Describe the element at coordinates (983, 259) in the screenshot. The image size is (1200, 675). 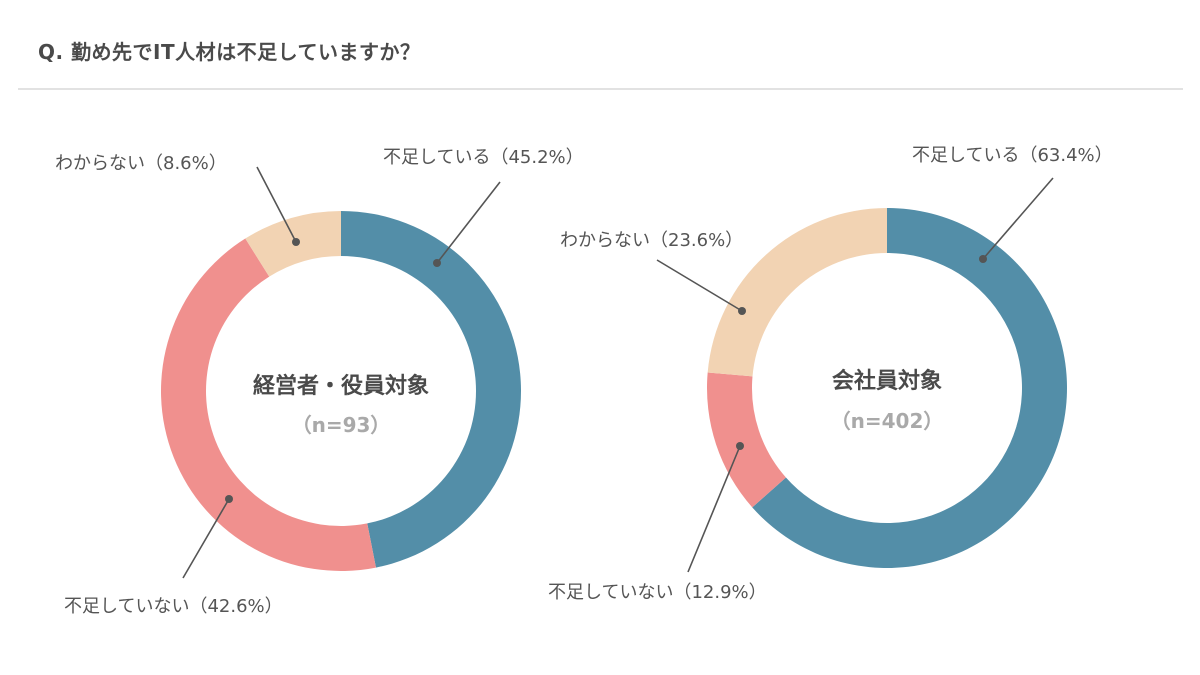
I see `chart2-leader-dot-shortage` at that location.